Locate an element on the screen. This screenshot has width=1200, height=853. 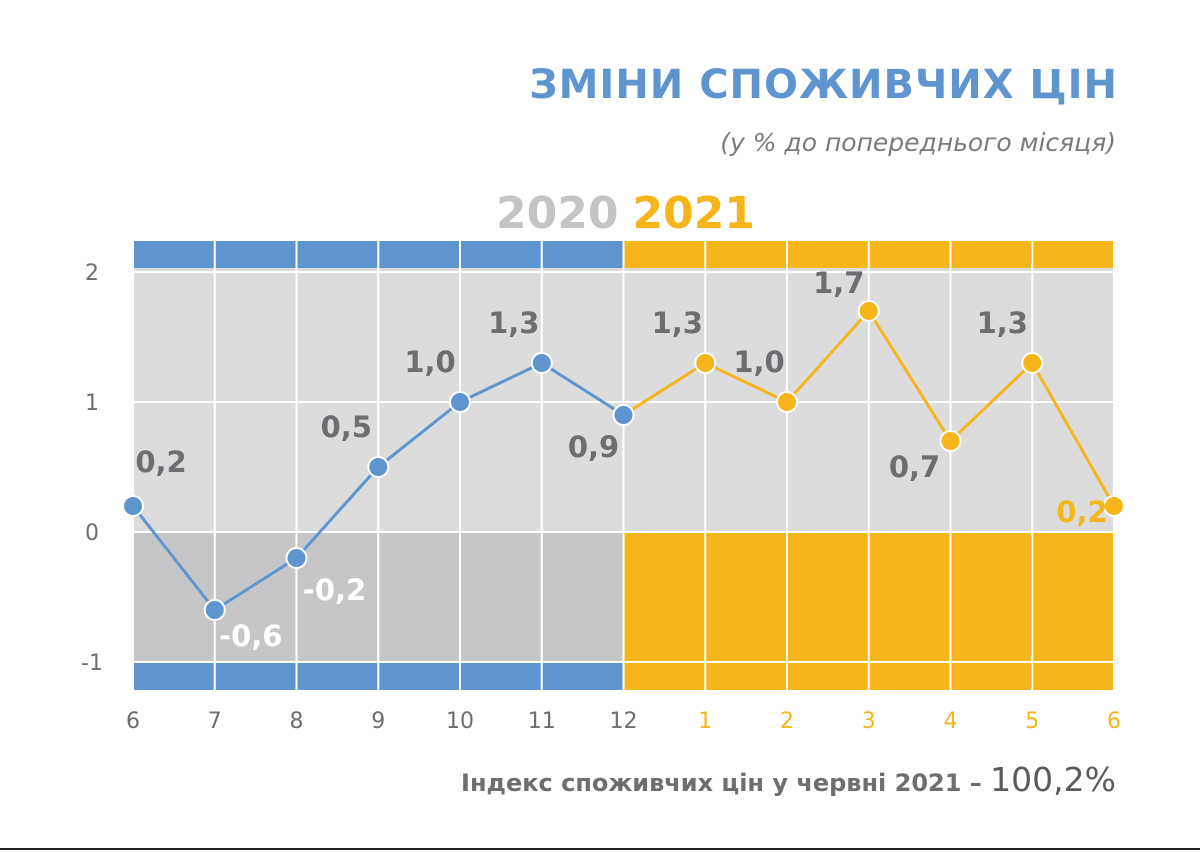
year-legend: 2020 2021 is located at coordinates (625, 213).